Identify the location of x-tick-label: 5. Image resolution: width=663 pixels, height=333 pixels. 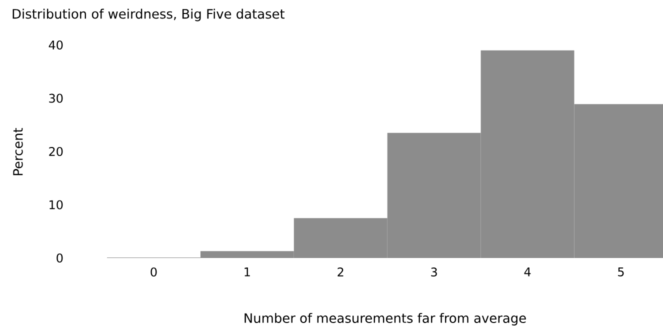
(621, 271).